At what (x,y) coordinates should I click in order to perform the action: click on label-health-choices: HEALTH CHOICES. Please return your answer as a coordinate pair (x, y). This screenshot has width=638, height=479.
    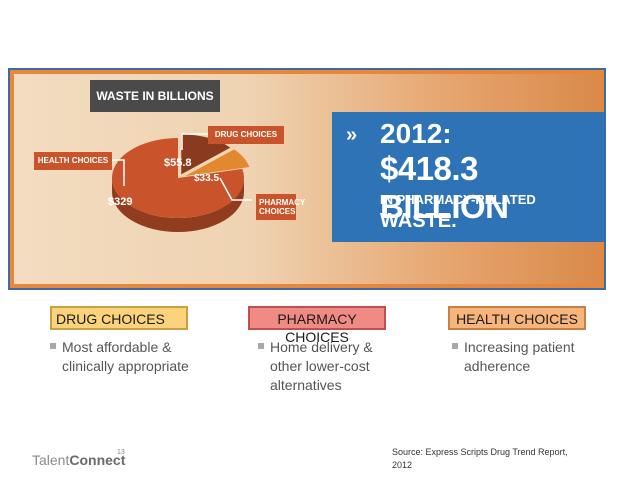
    Looking at the image, I should click on (73, 161).